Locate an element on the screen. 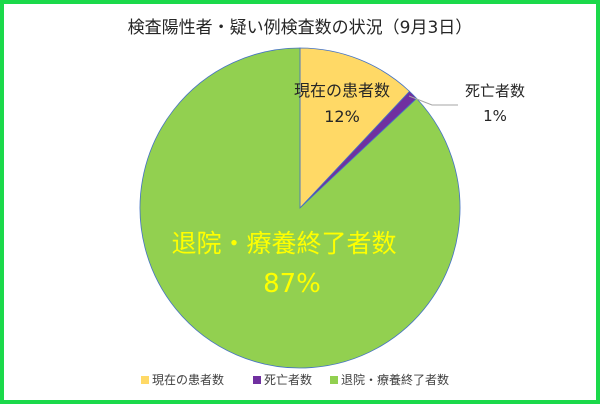 Image resolution: width=600 pixels, height=404 pixels. legend: 現在の患者数 死亡者数 退院・療養終了者数 is located at coordinates (295, 379).